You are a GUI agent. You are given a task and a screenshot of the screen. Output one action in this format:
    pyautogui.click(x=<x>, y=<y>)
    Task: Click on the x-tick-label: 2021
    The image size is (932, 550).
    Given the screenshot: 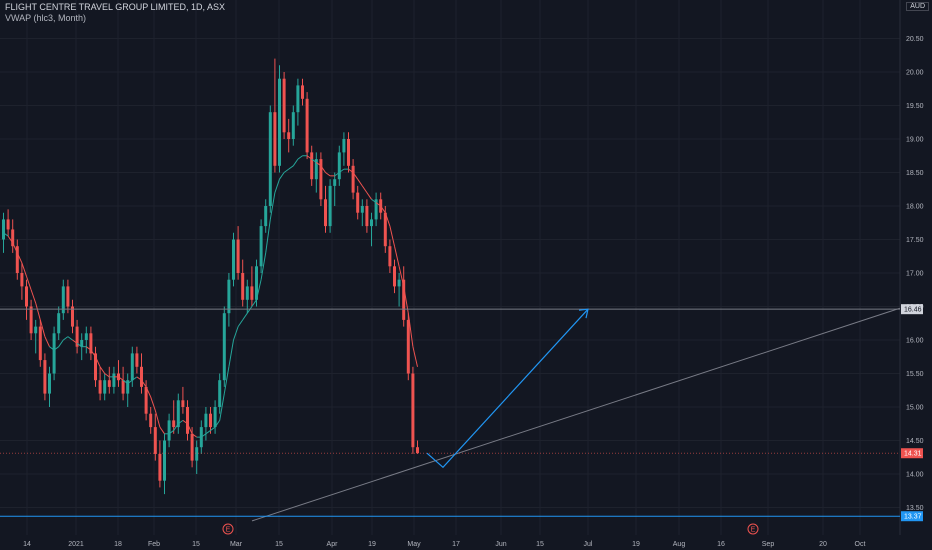 What is the action you would take?
    pyautogui.click(x=76, y=544)
    